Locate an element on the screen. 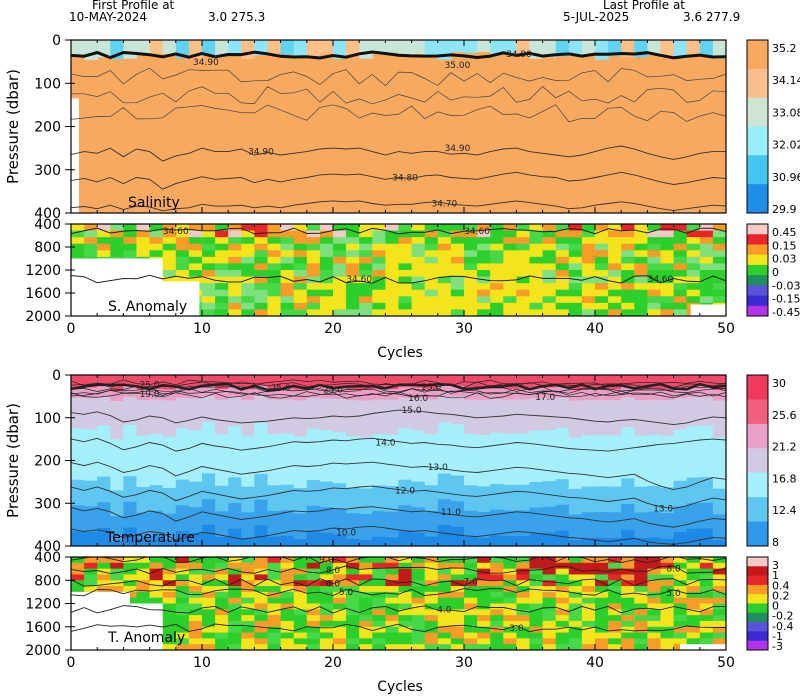  colorbar-label: 0.45 is located at coordinates (784, 232).